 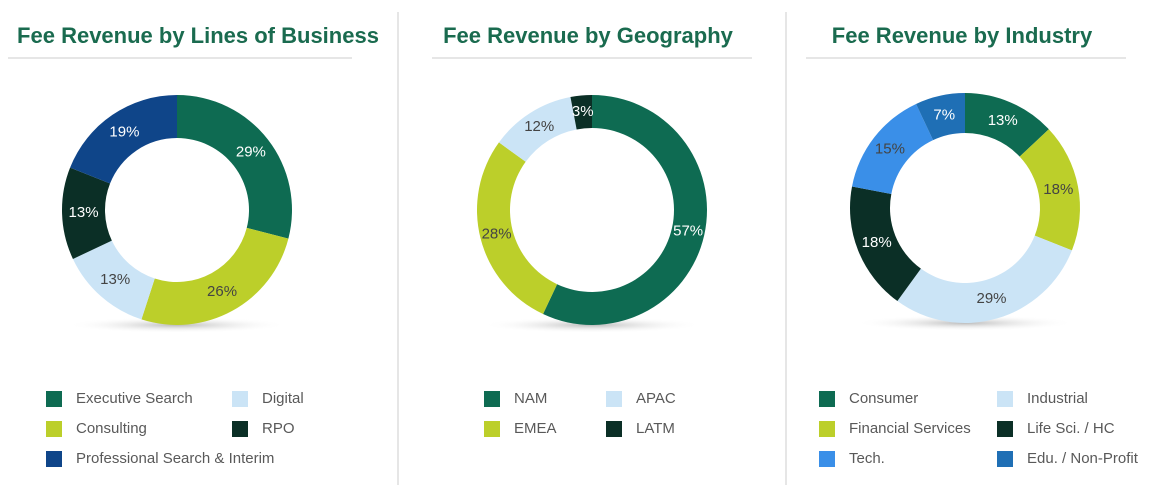 What do you see at coordinates (134, 398) in the screenshot?
I see `legend-label: Executive Search` at bounding box center [134, 398].